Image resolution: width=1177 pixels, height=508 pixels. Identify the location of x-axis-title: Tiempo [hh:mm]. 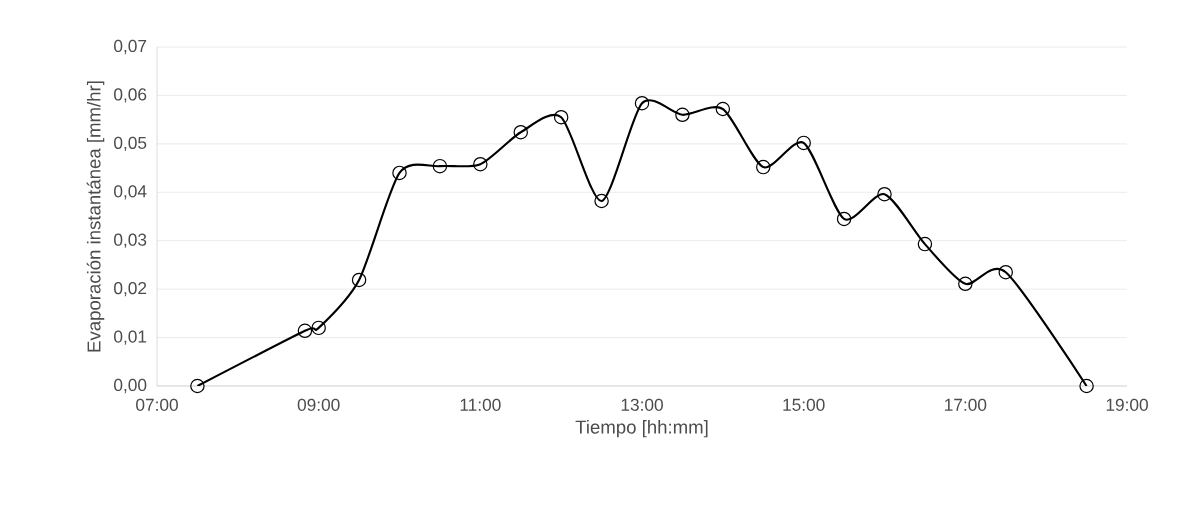
(641, 429).